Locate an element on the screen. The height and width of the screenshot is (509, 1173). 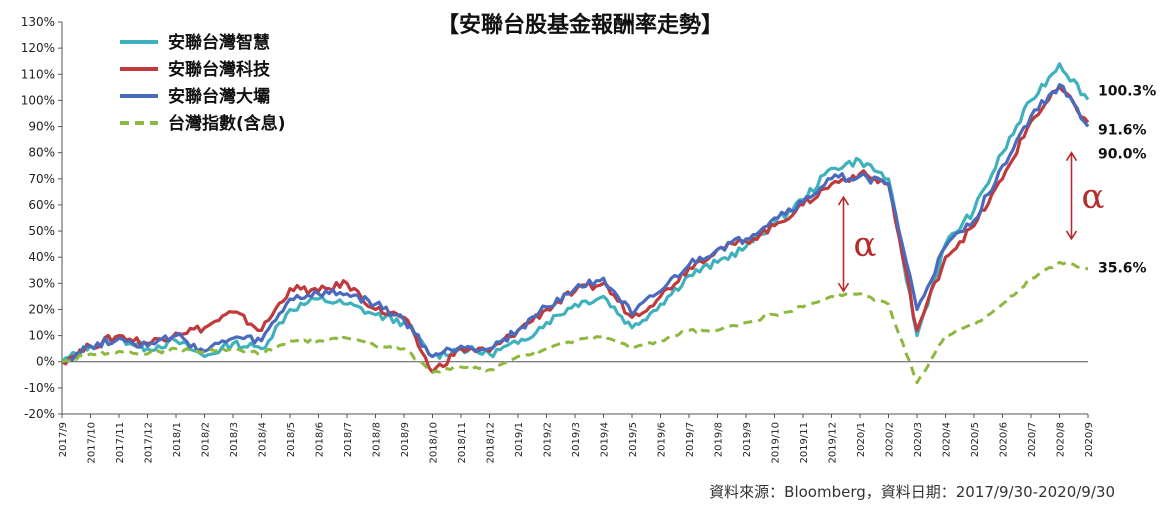
x-tick-label: 2020/9 is located at coordinates (1089, 439).